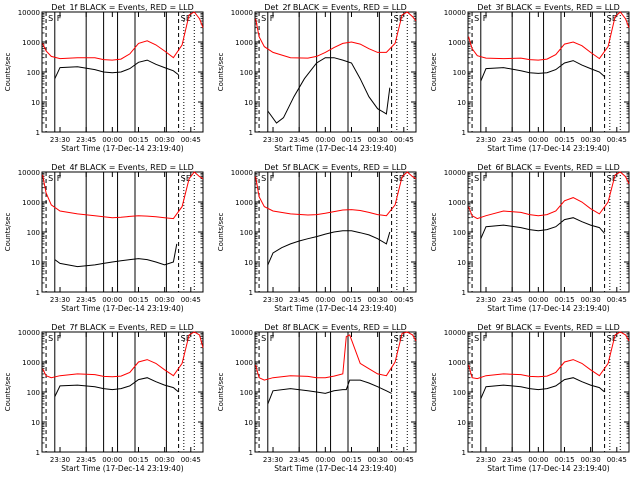 The width and height of the screenshot is (640, 480). What do you see at coordinates (548, 7) in the screenshot?
I see `panel-title: Det_3f BLACK = Events, RED = LLD` at bounding box center [548, 7].